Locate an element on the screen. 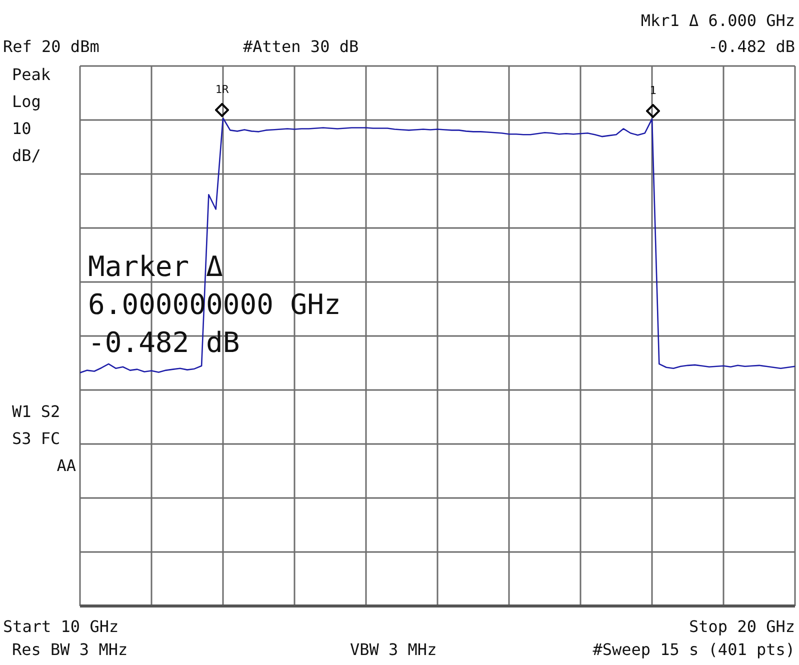 This screenshot has height=665, width=799. text: Res BW 3 MHz is located at coordinates (70, 649).